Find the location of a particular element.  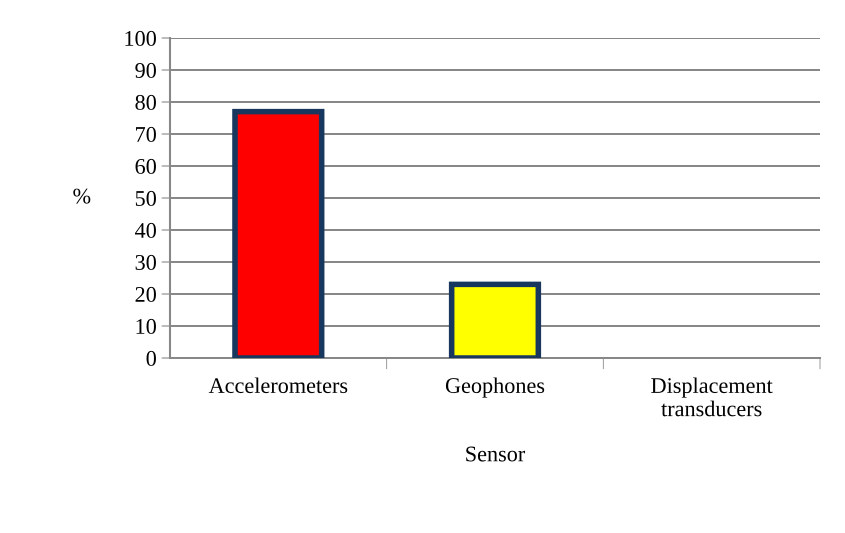

y-tick-label: 0 is located at coordinates (151, 358).